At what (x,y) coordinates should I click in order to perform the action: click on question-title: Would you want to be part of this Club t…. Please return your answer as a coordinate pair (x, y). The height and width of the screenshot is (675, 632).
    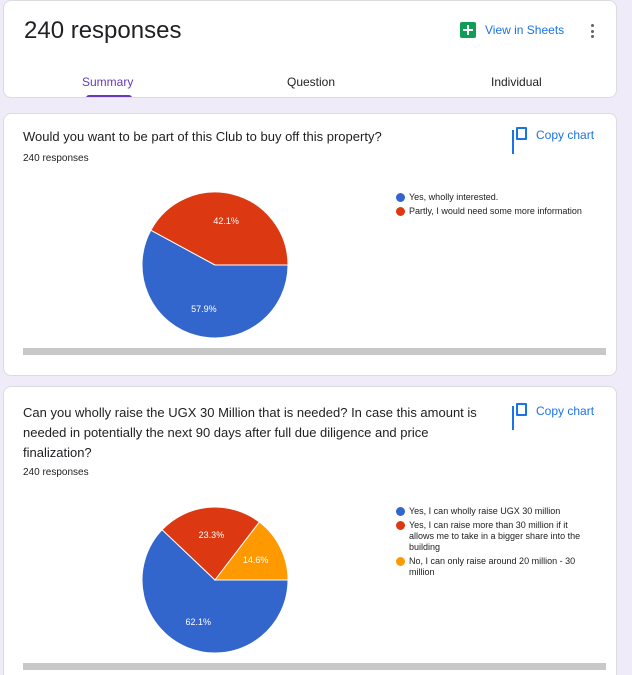
    Looking at the image, I should click on (202, 136).